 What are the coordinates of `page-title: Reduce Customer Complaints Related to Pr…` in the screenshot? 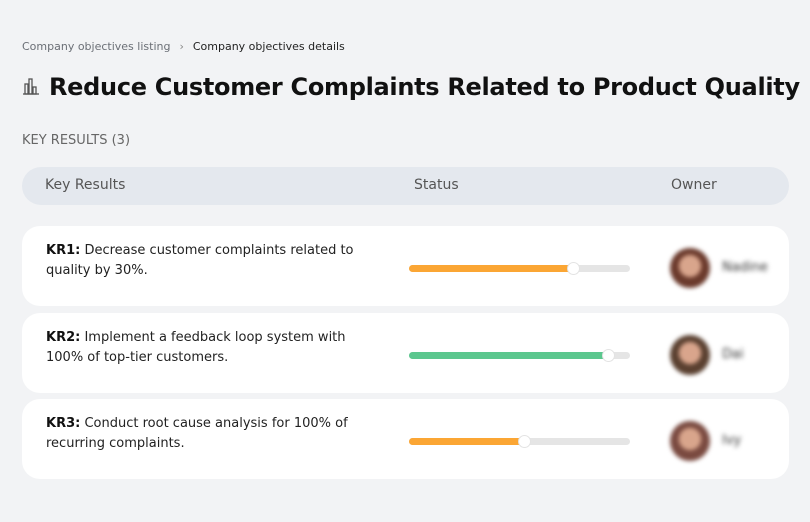 It's located at (411, 87).